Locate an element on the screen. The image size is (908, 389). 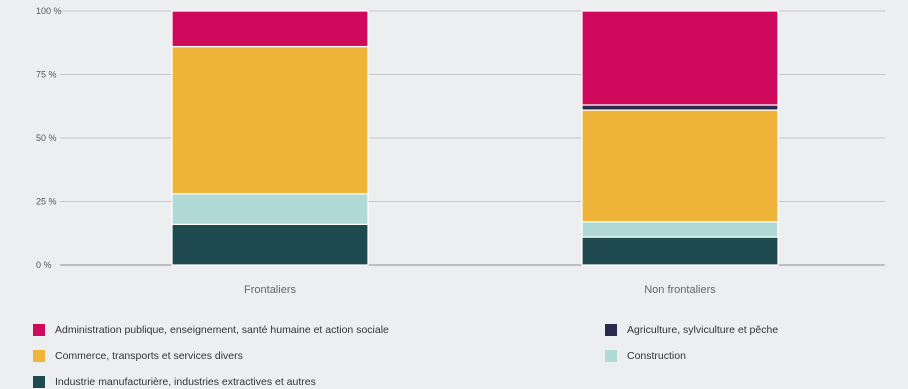
legend-swatch-administration is located at coordinates (39, 330).